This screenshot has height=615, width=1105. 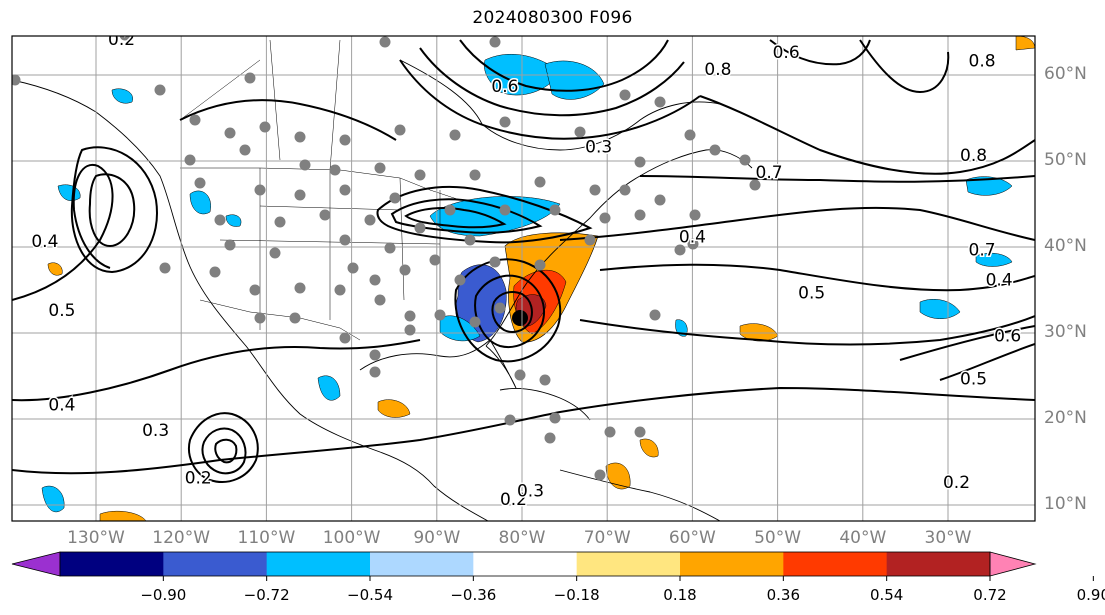 I want to click on contour-label: 0.7, so click(x=982, y=251).